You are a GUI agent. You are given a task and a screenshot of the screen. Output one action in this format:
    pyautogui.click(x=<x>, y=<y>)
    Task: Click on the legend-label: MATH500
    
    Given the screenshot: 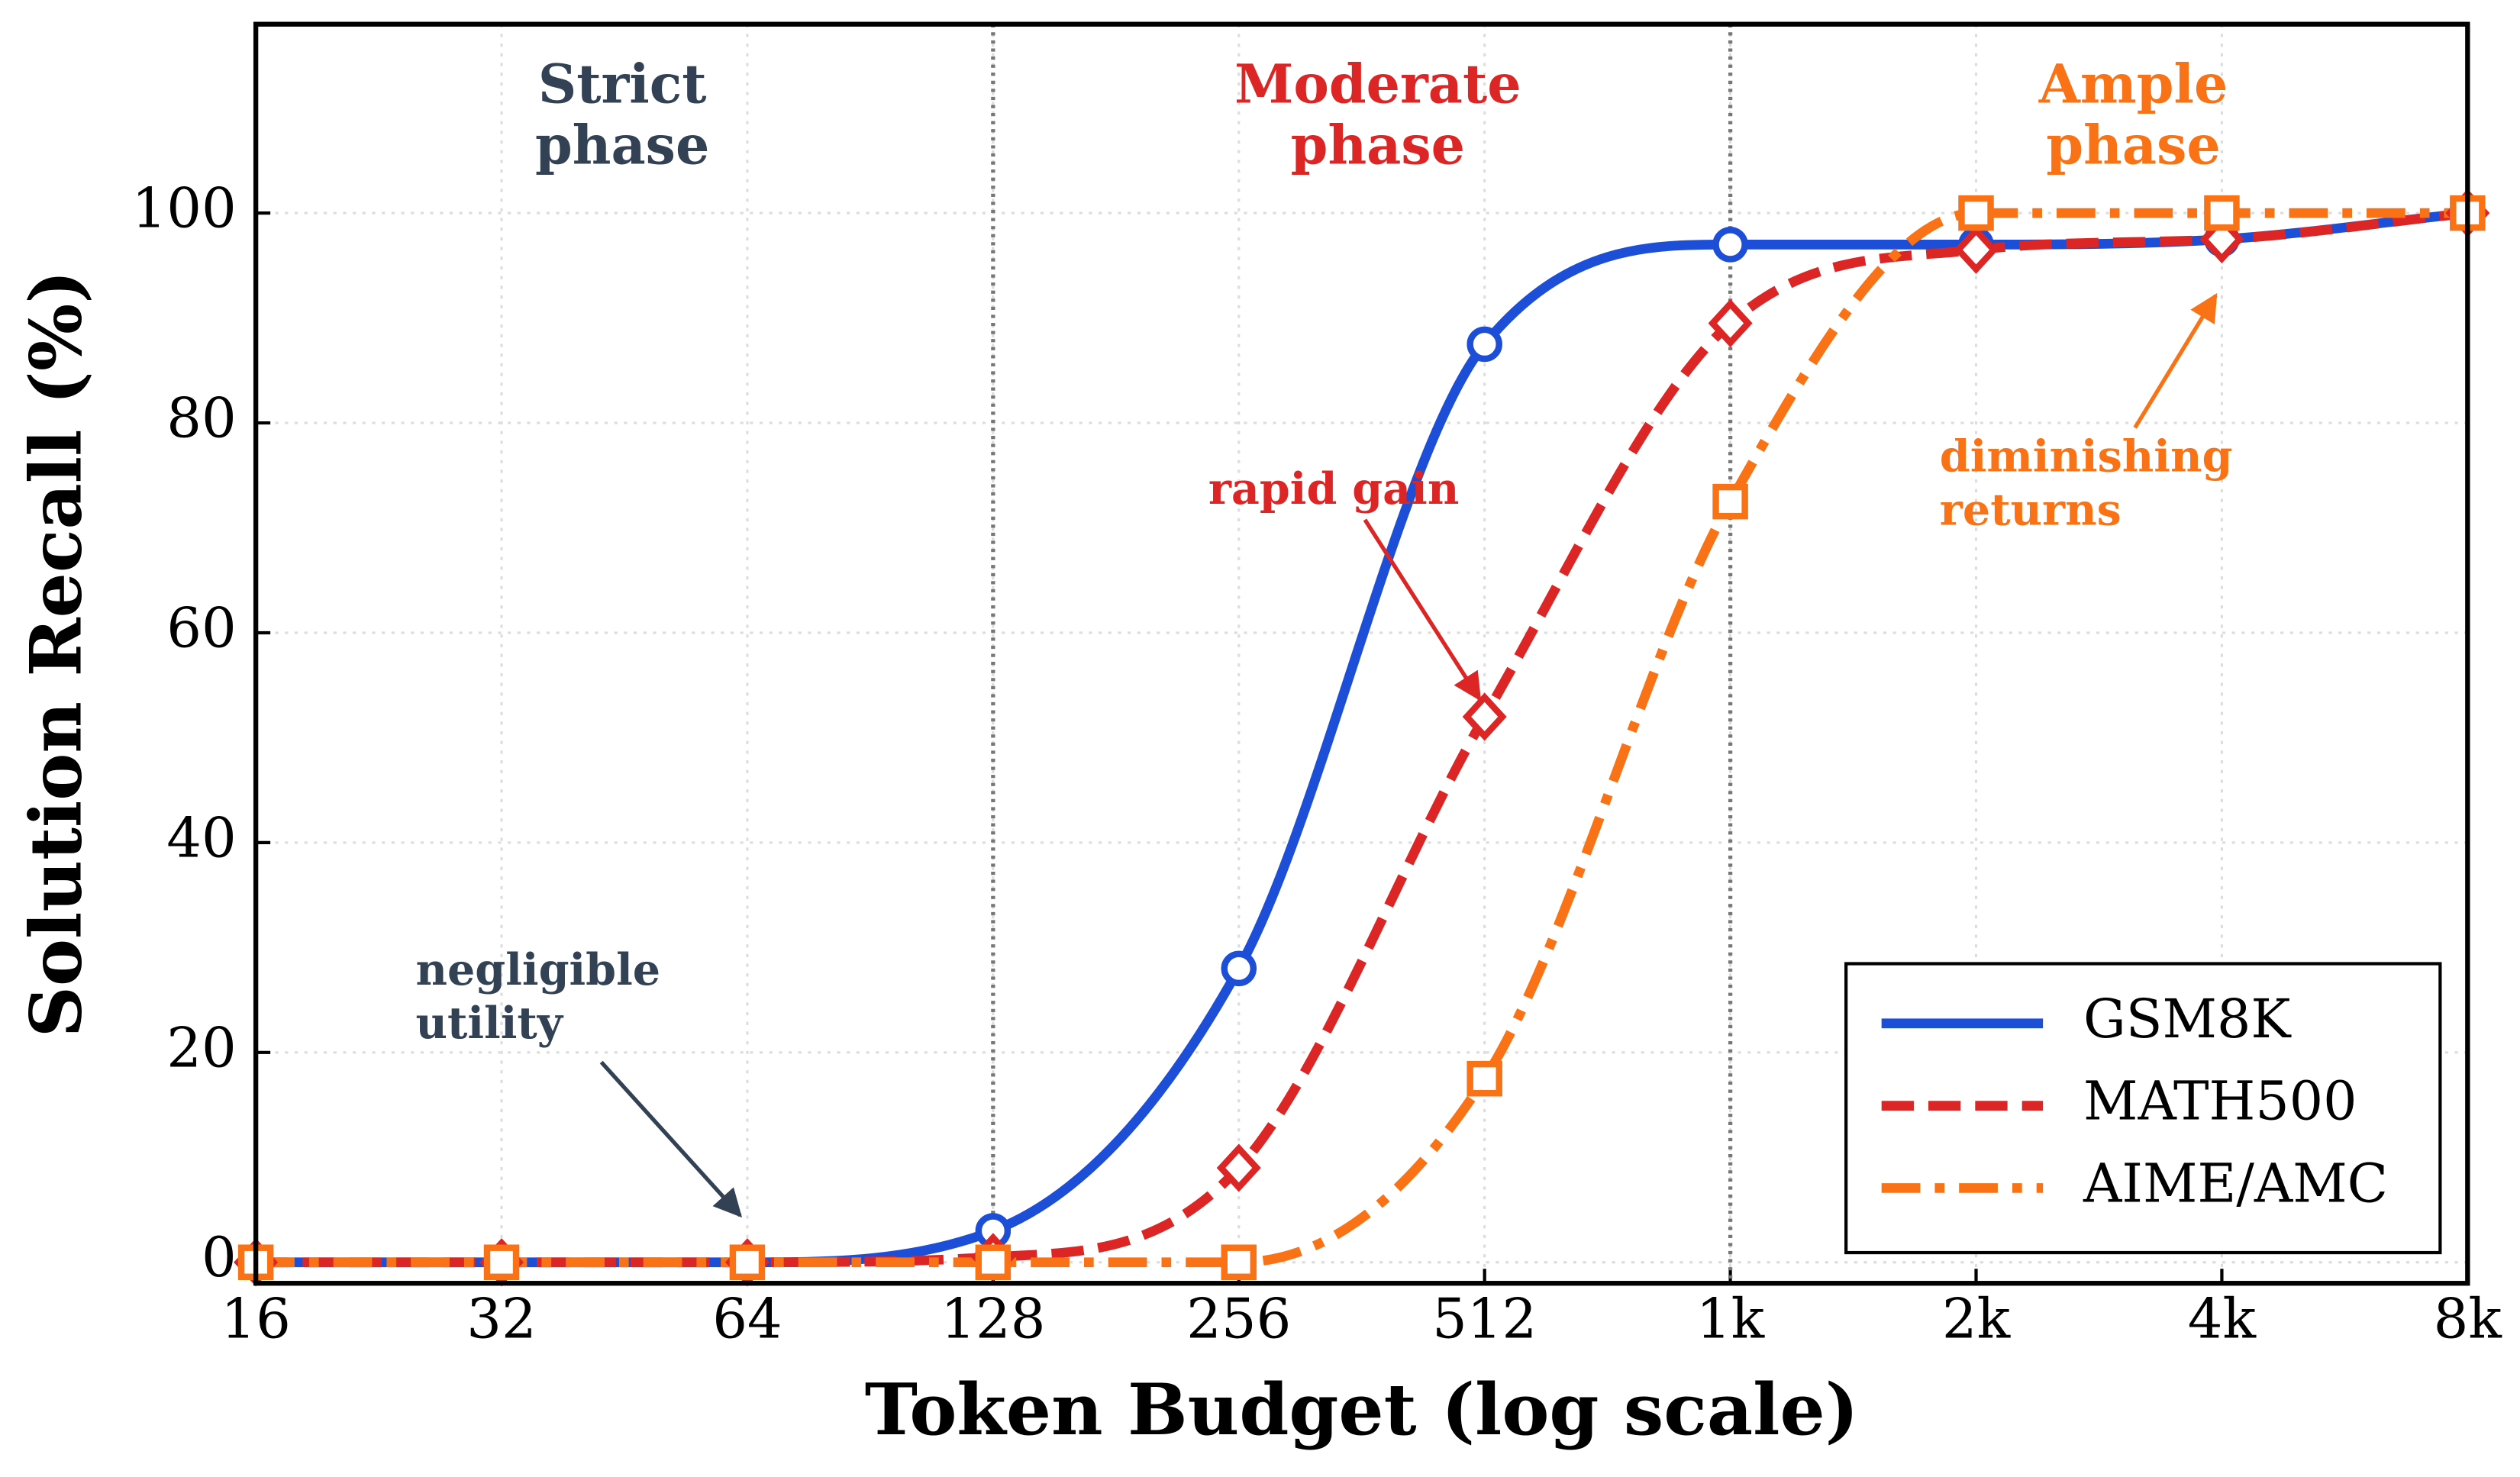 What is the action you would take?
    pyautogui.click(x=2220, y=1102)
    